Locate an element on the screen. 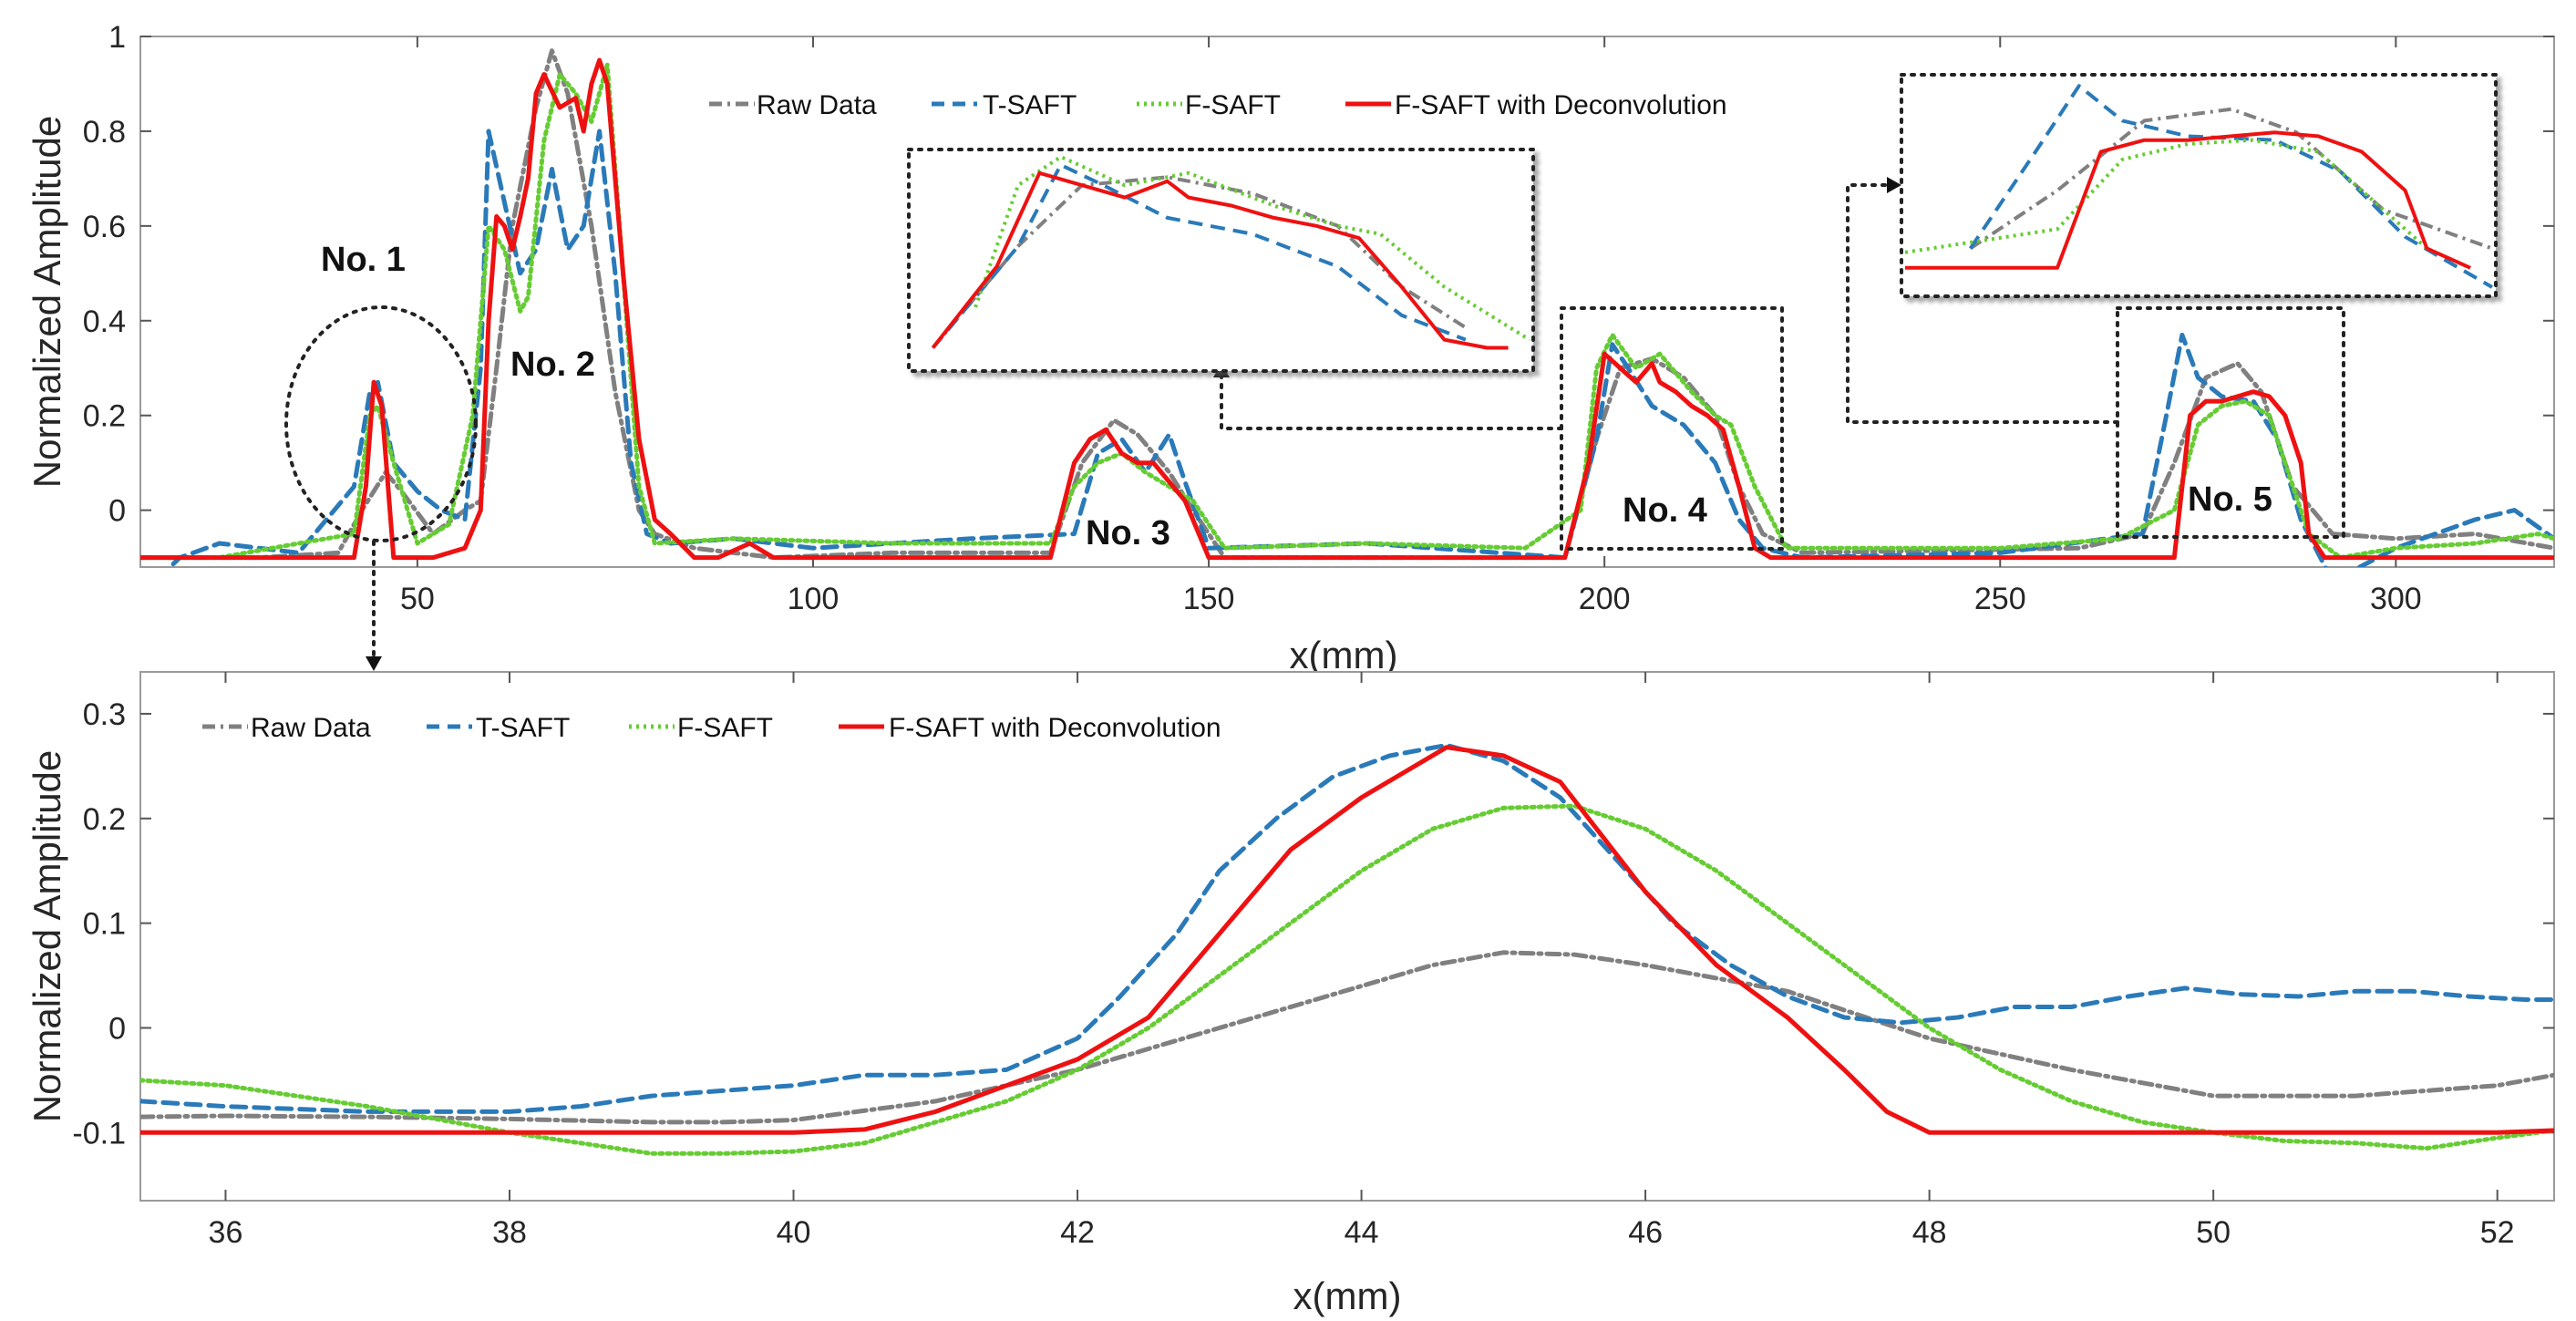 This screenshot has height=1321, width=2576. top-x-tick-label: 300 is located at coordinates (2396, 599).